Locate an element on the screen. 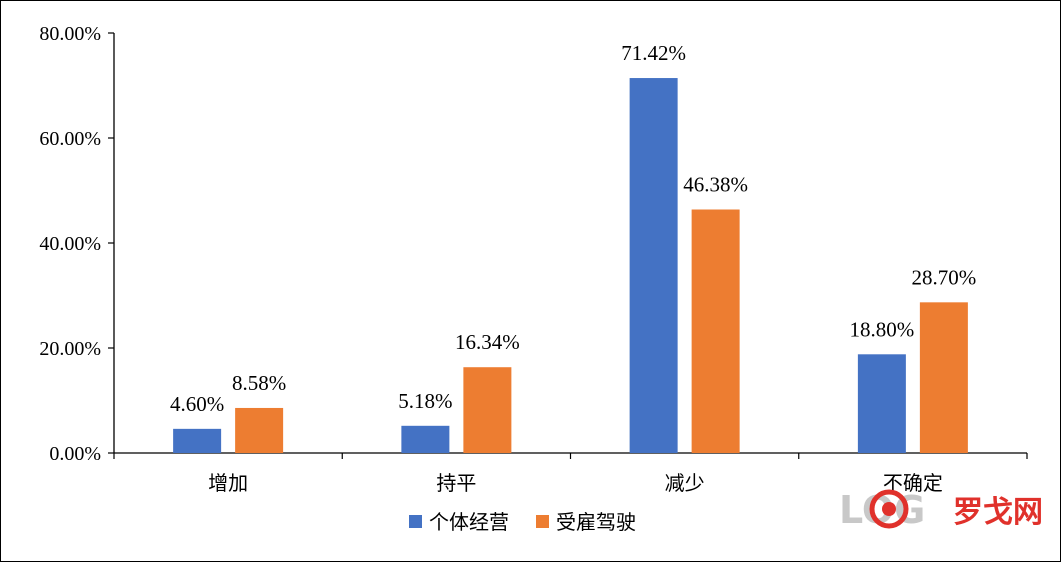 This screenshot has width=1061, height=562. y-tick-label: 60.00% is located at coordinates (70, 139).